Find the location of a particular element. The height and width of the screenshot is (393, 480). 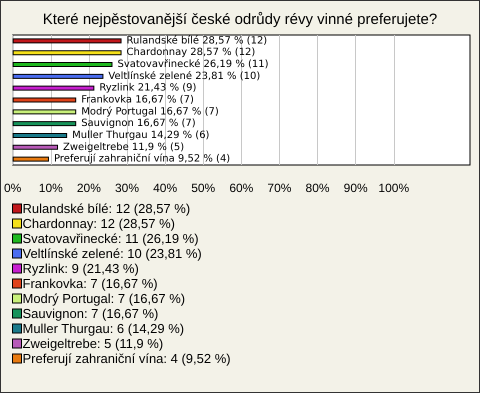

legend-label: Frankovka: 7 (16,67 %) is located at coordinates (90, 283).